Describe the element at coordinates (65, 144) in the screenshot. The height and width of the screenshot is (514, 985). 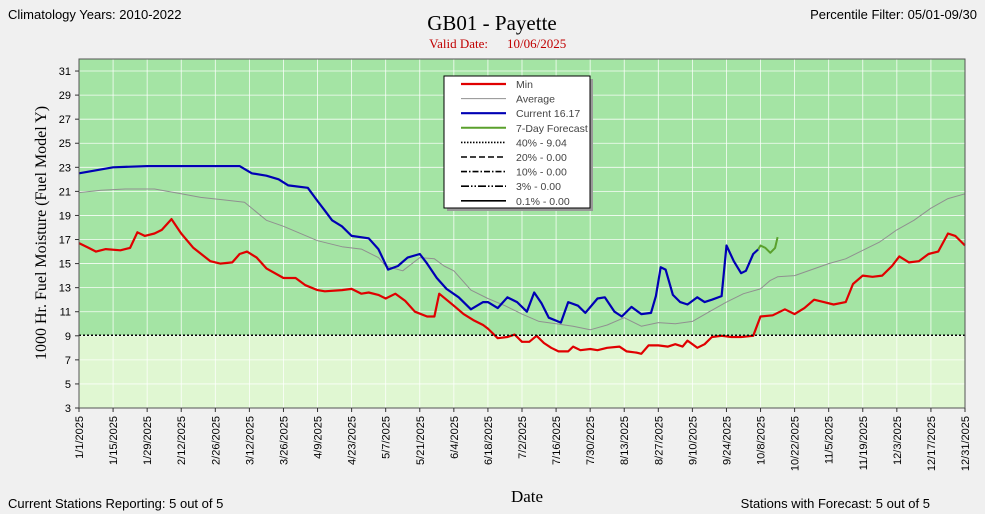
I see `y-tick-label: 25` at that location.